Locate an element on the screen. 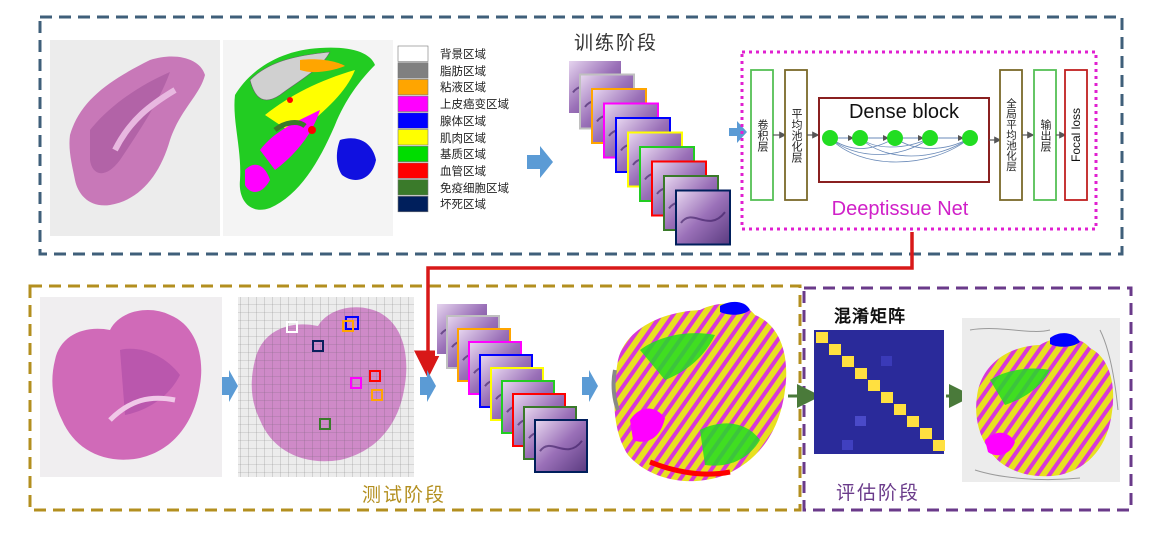 The height and width of the screenshot is (546, 1152). legend-item: 腺体区域 is located at coordinates (463, 120).